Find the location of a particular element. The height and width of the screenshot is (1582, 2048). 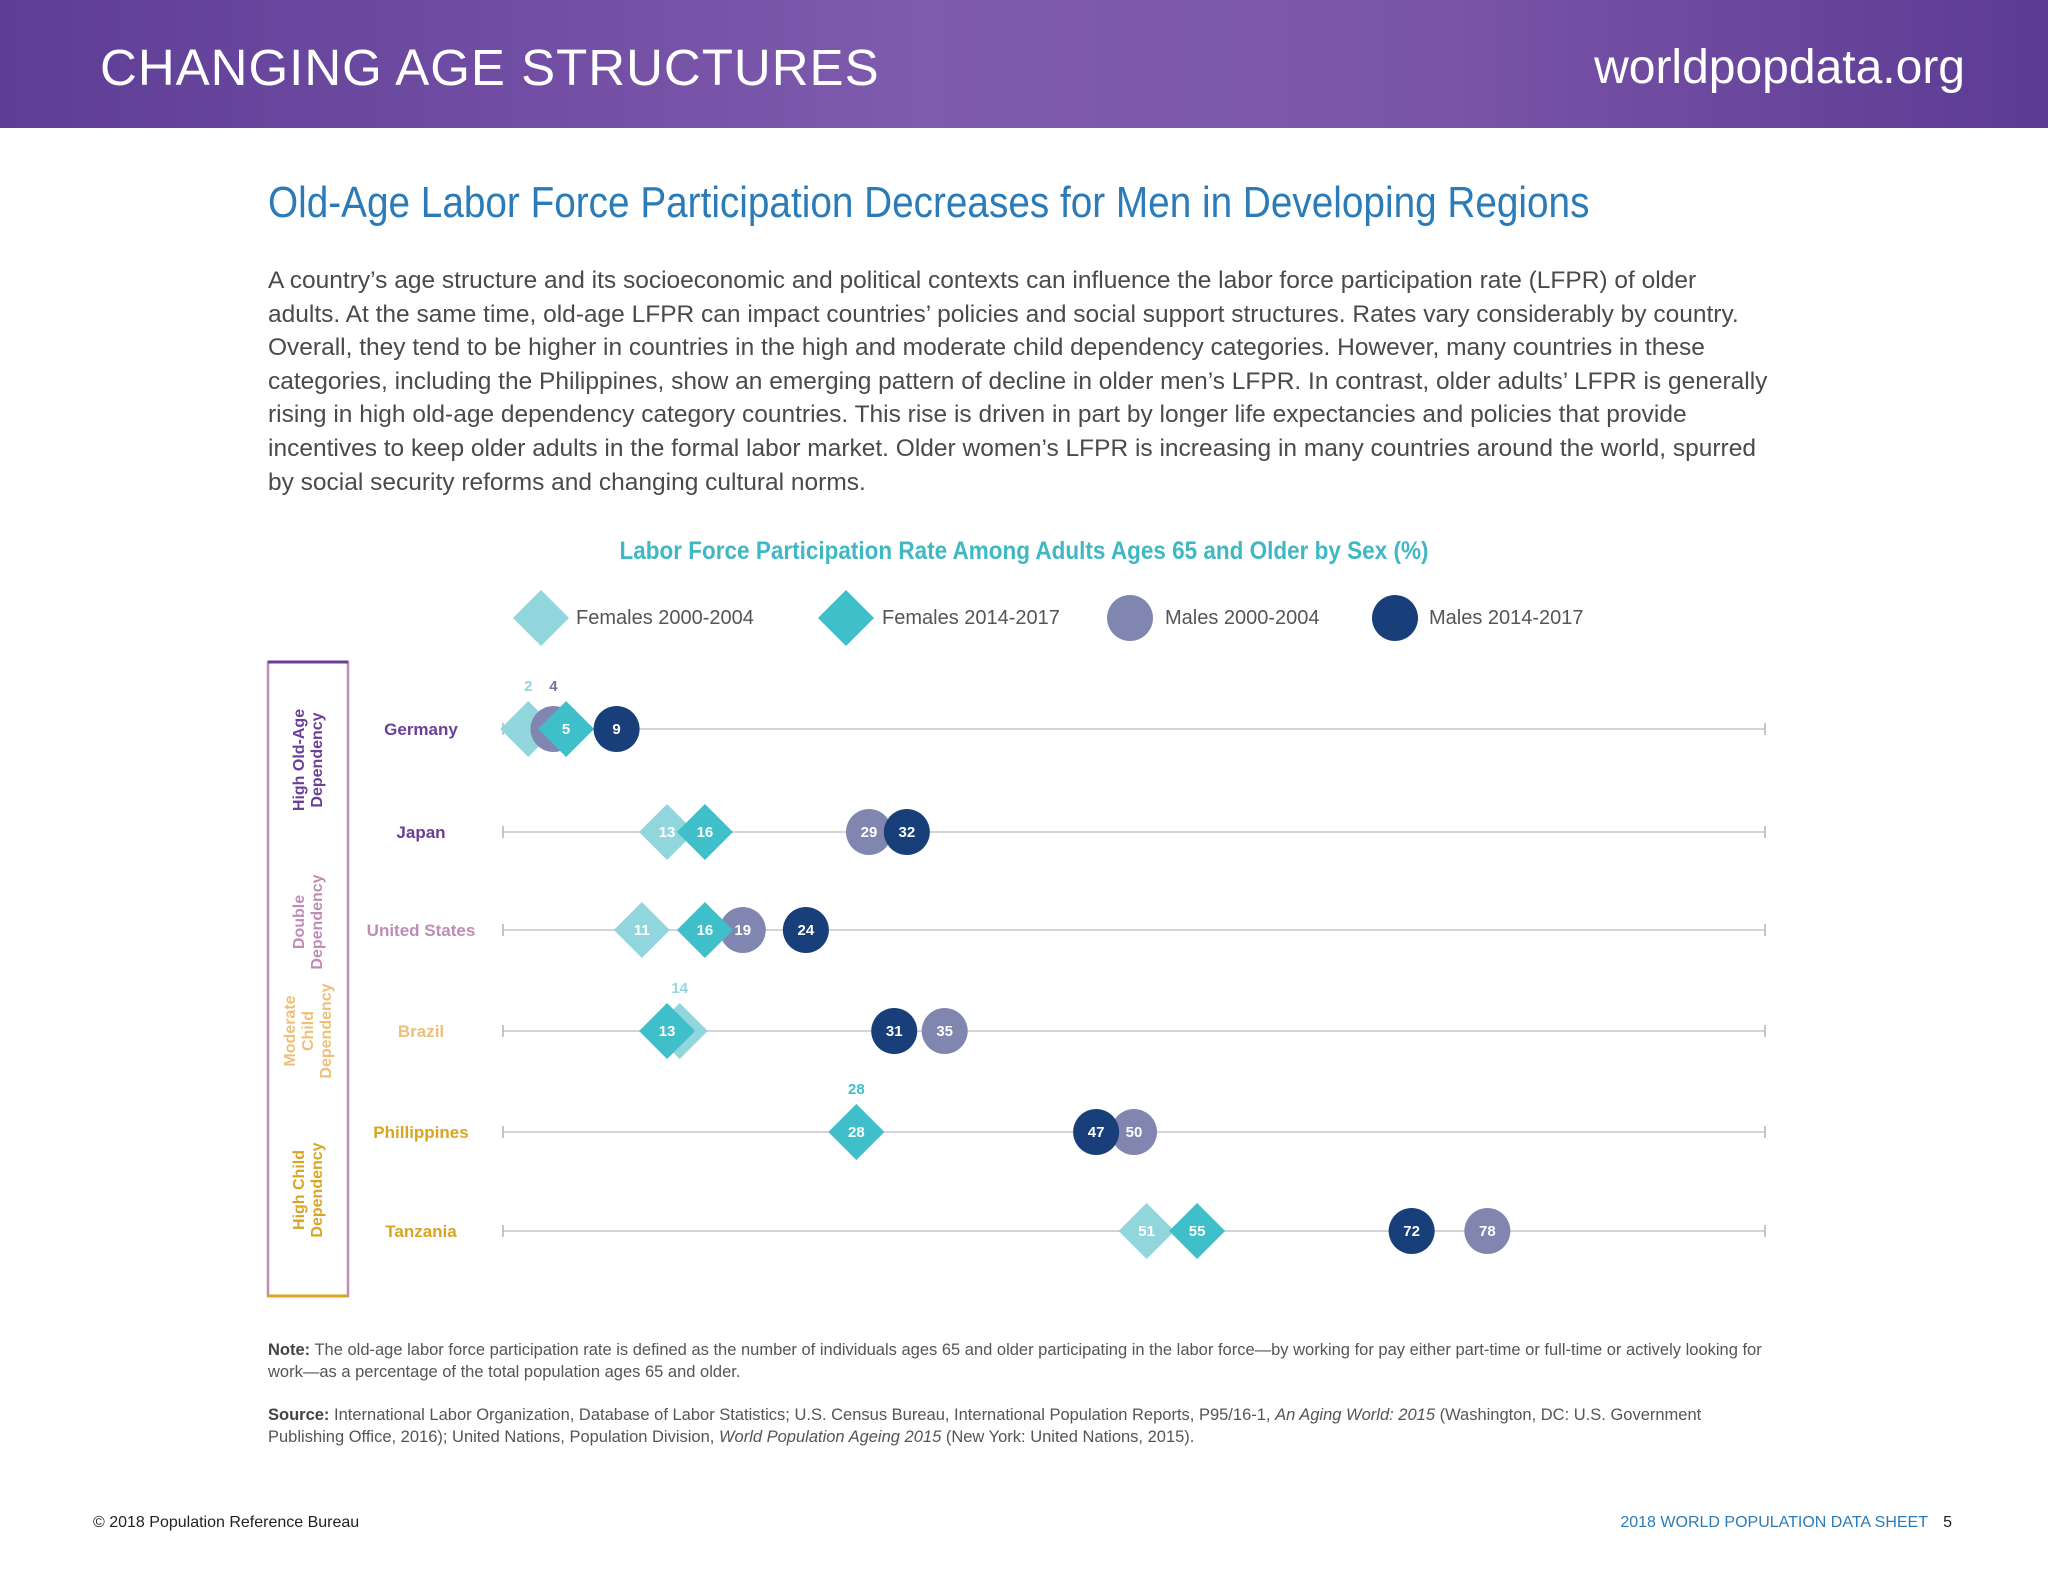

row-label: Phillippines is located at coordinates (420, 1132).